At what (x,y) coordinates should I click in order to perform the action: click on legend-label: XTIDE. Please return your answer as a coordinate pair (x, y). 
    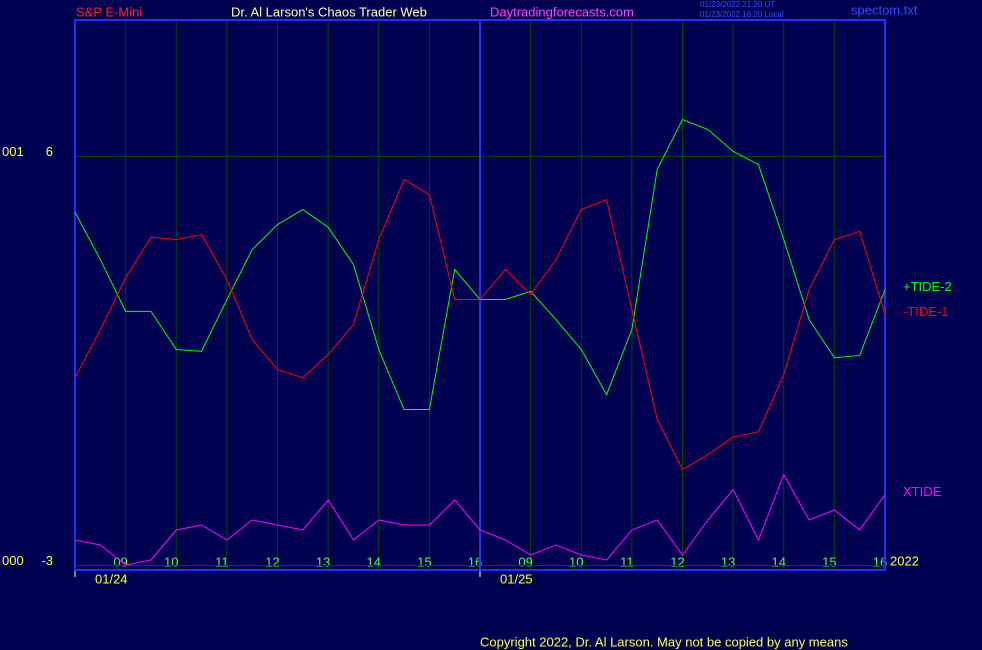
    Looking at the image, I should click on (922, 491).